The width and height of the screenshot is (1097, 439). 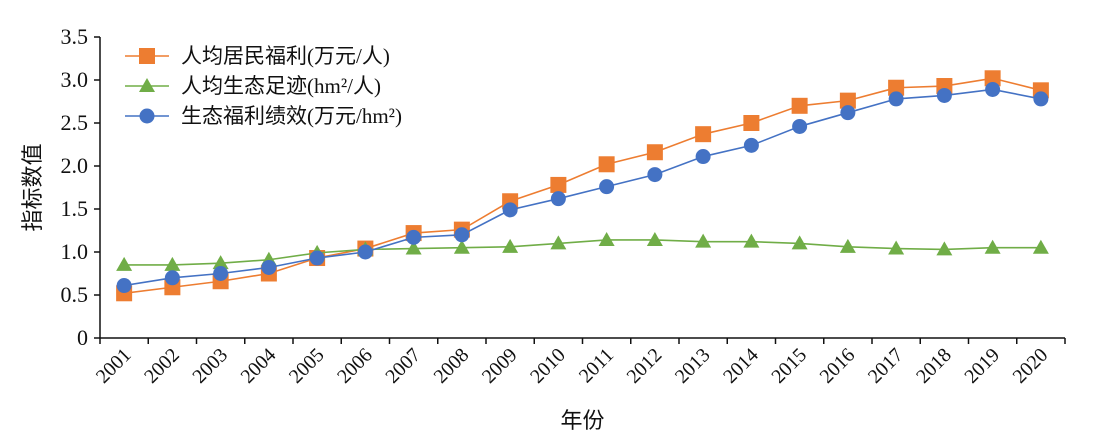 What do you see at coordinates (75, 79) in the screenshot?
I see `y-tick-label: 3.0` at bounding box center [75, 79].